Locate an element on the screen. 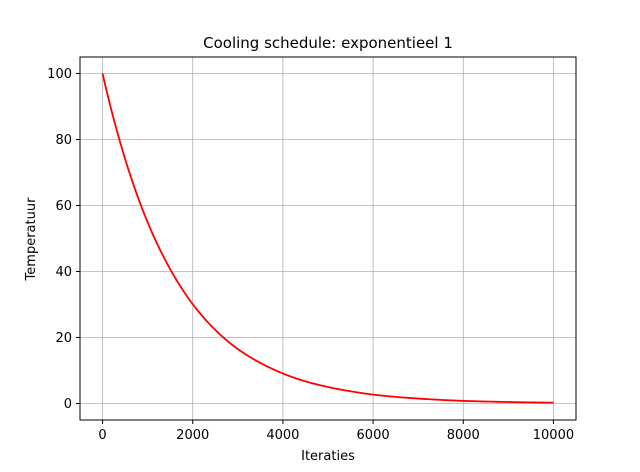  y-tick-label: 20 is located at coordinates (63, 338).